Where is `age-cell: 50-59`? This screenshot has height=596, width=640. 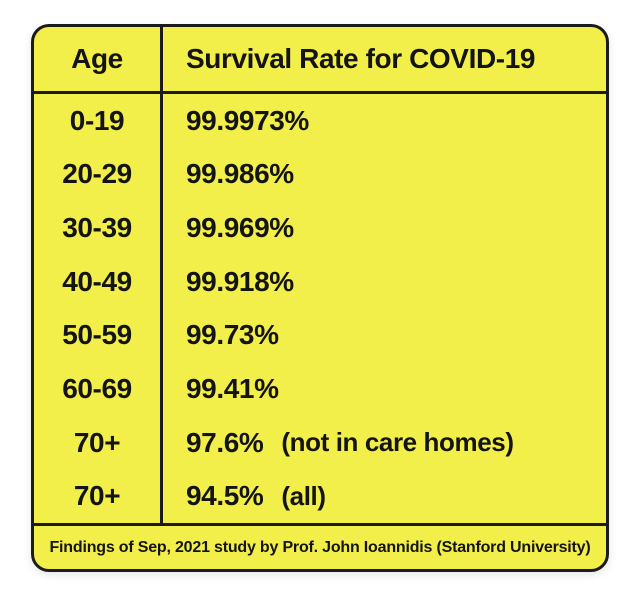 age-cell: 50-59 is located at coordinates (98, 335).